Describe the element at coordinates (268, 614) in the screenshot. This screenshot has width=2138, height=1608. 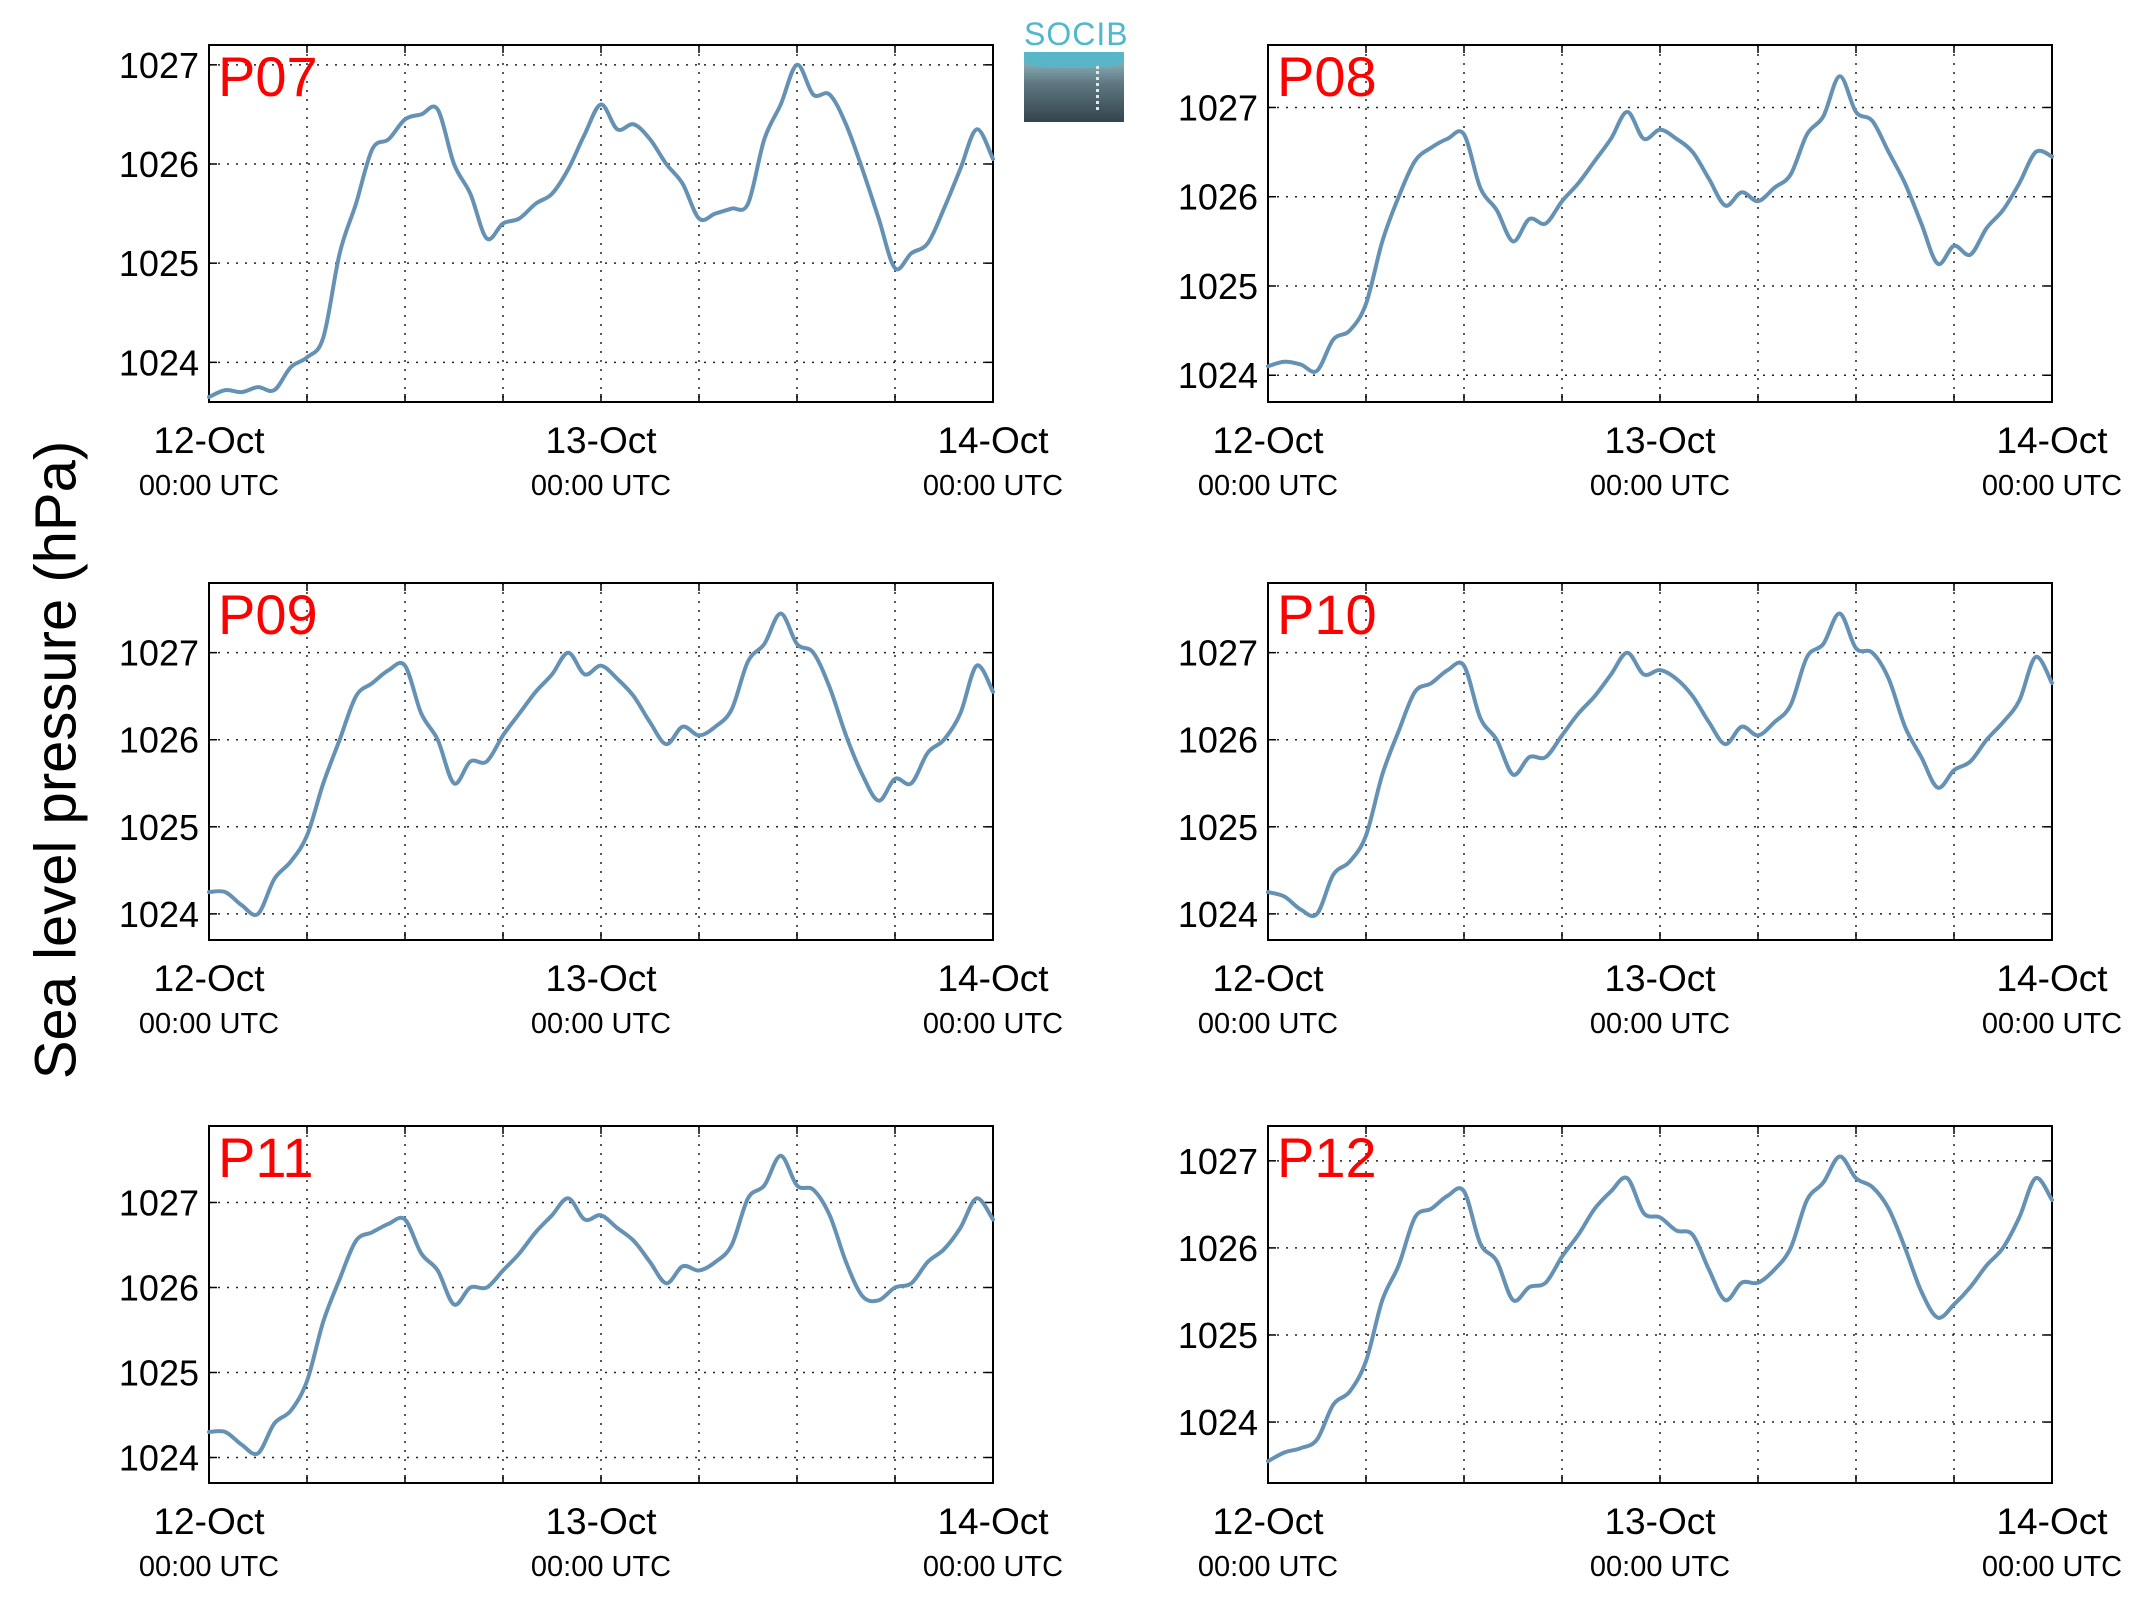
I see `station-label: P09` at that location.